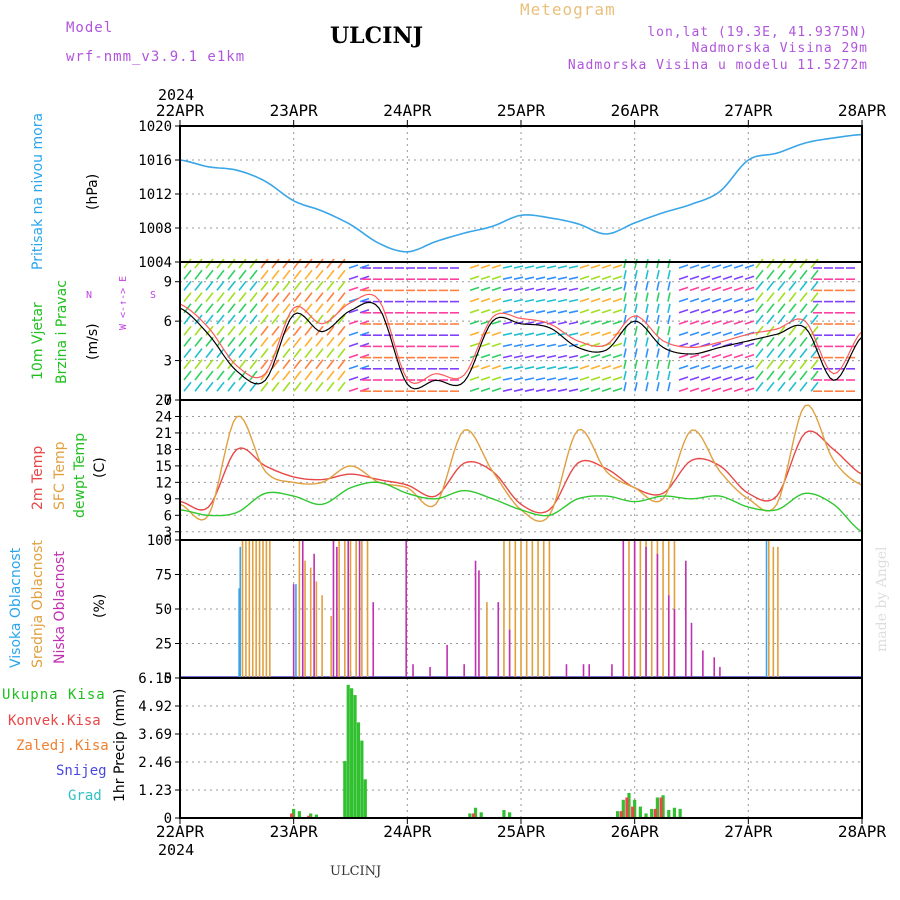 The image size is (900, 900). What do you see at coordinates (168, 362) in the screenshot?
I see `y-tick-label: 3` at bounding box center [168, 362].